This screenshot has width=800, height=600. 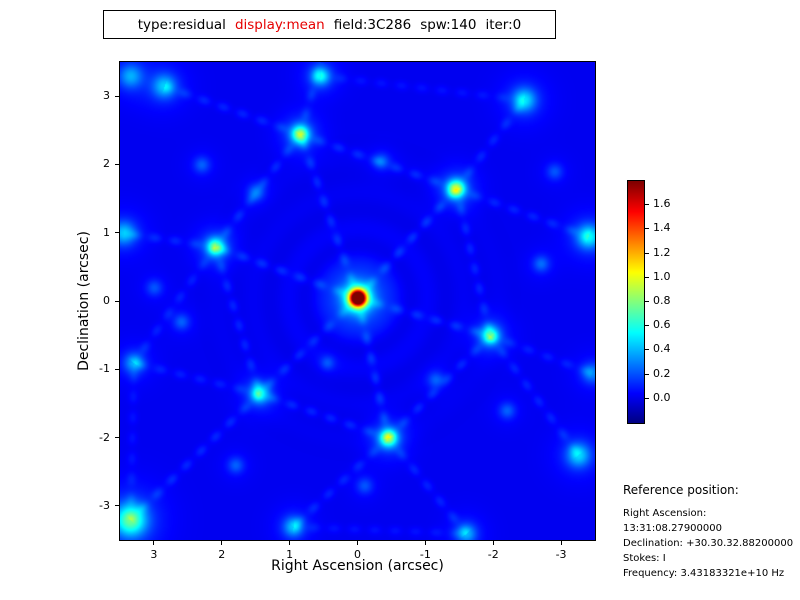 What do you see at coordinates (662, 397) in the screenshot?
I see `colorbar-tick-label: 0.0` at bounding box center [662, 397].